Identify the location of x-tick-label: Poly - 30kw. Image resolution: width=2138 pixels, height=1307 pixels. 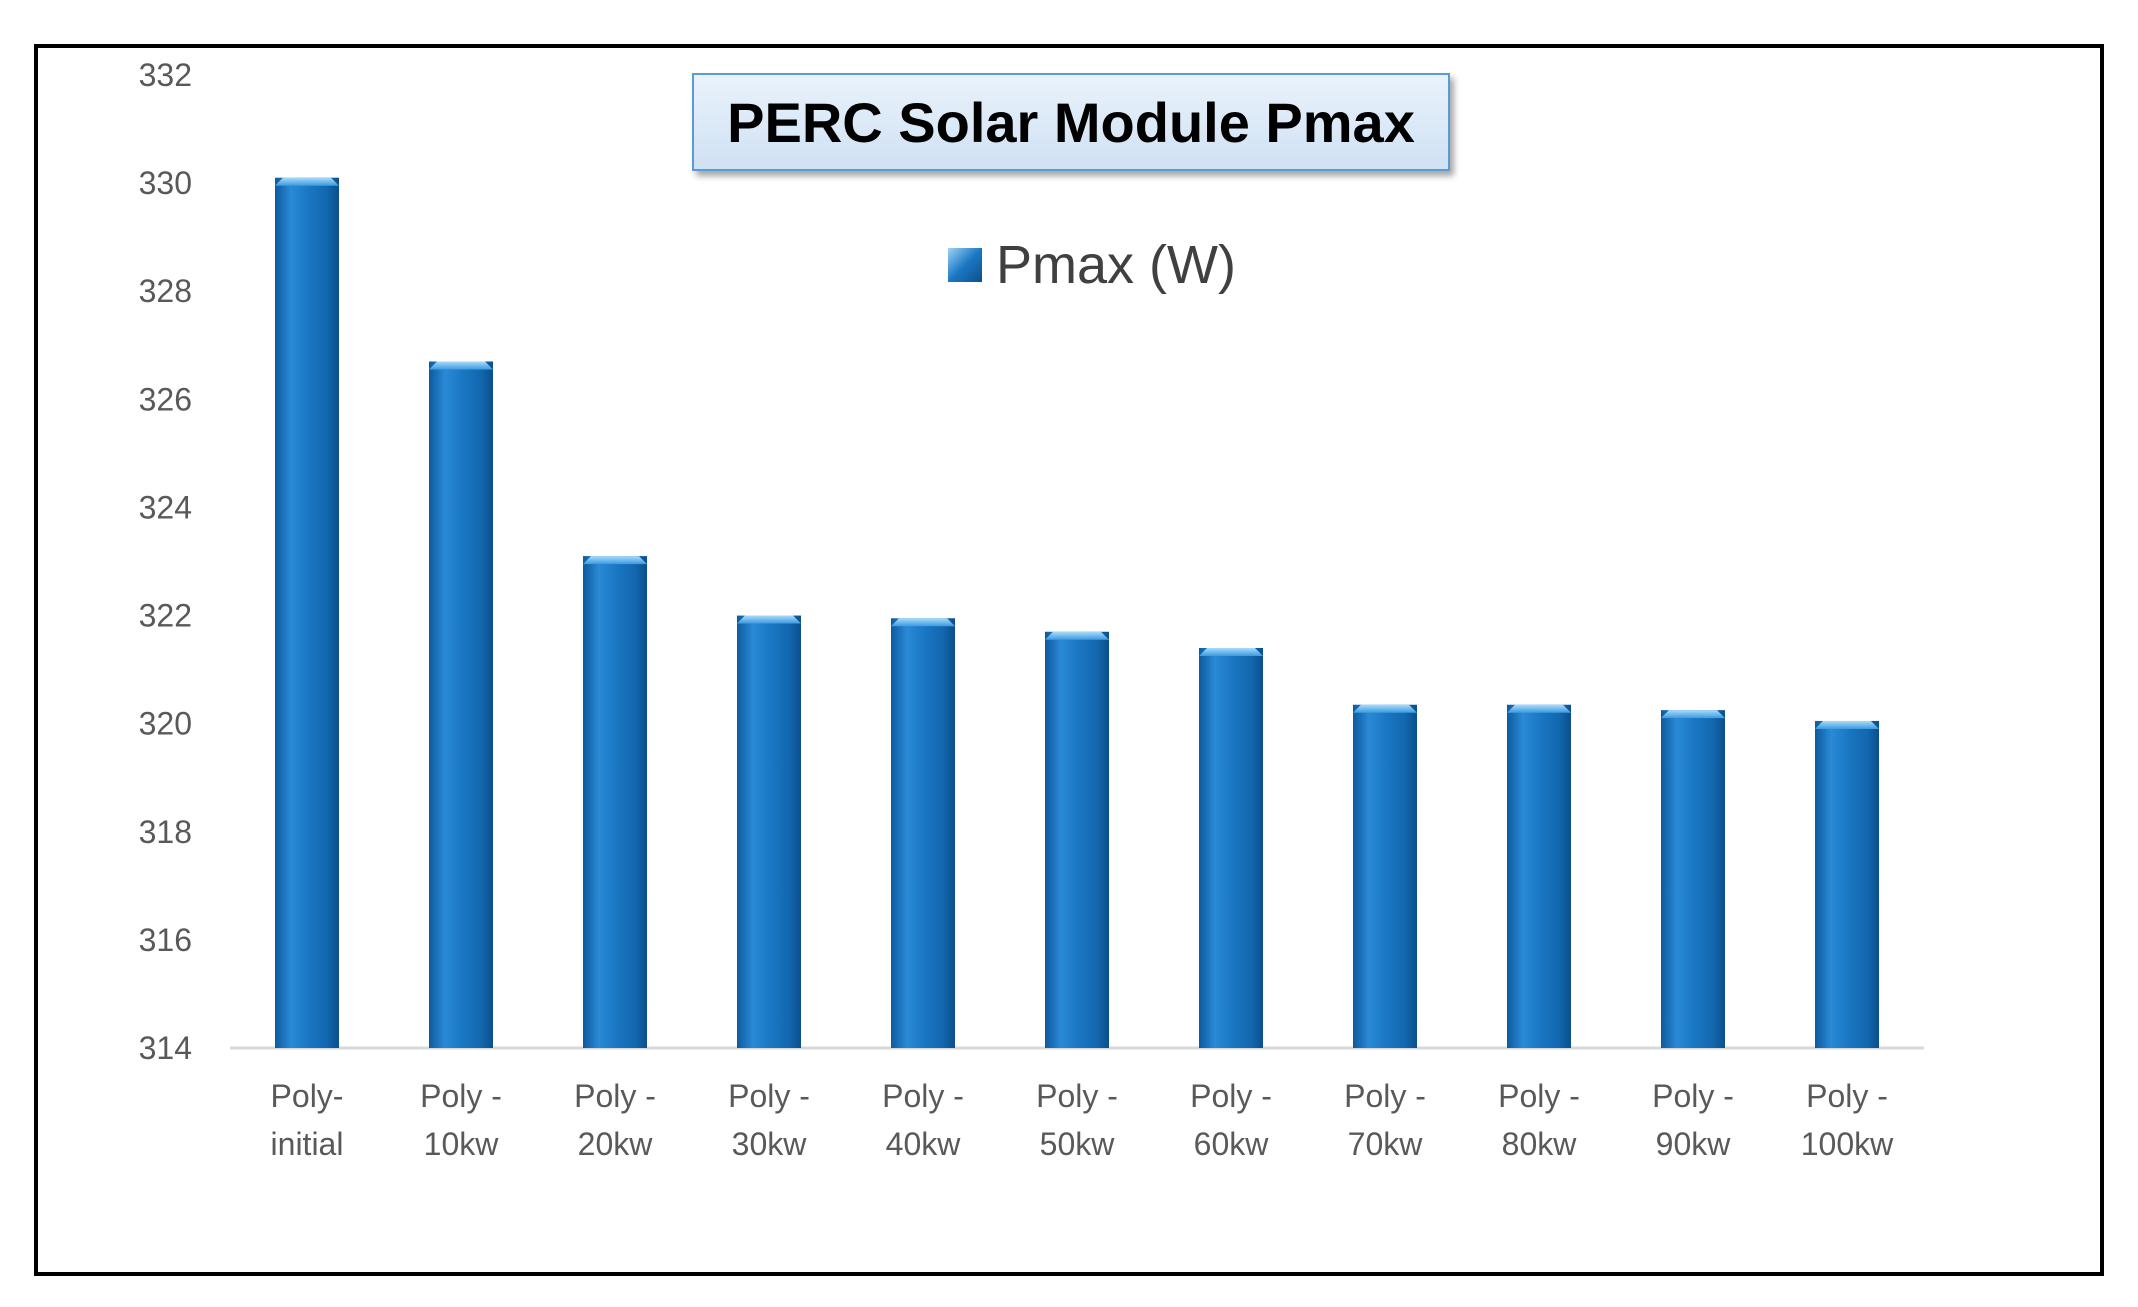
(769, 1120).